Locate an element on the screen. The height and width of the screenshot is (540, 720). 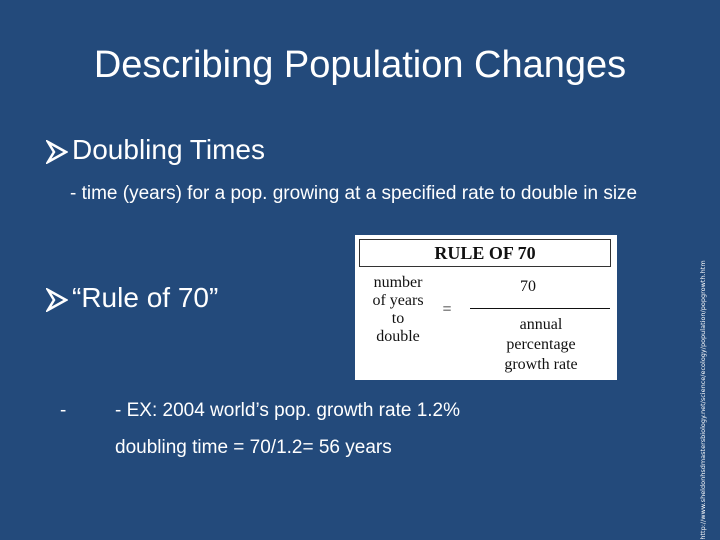
figure-equals: = is located at coordinates (447, 309).